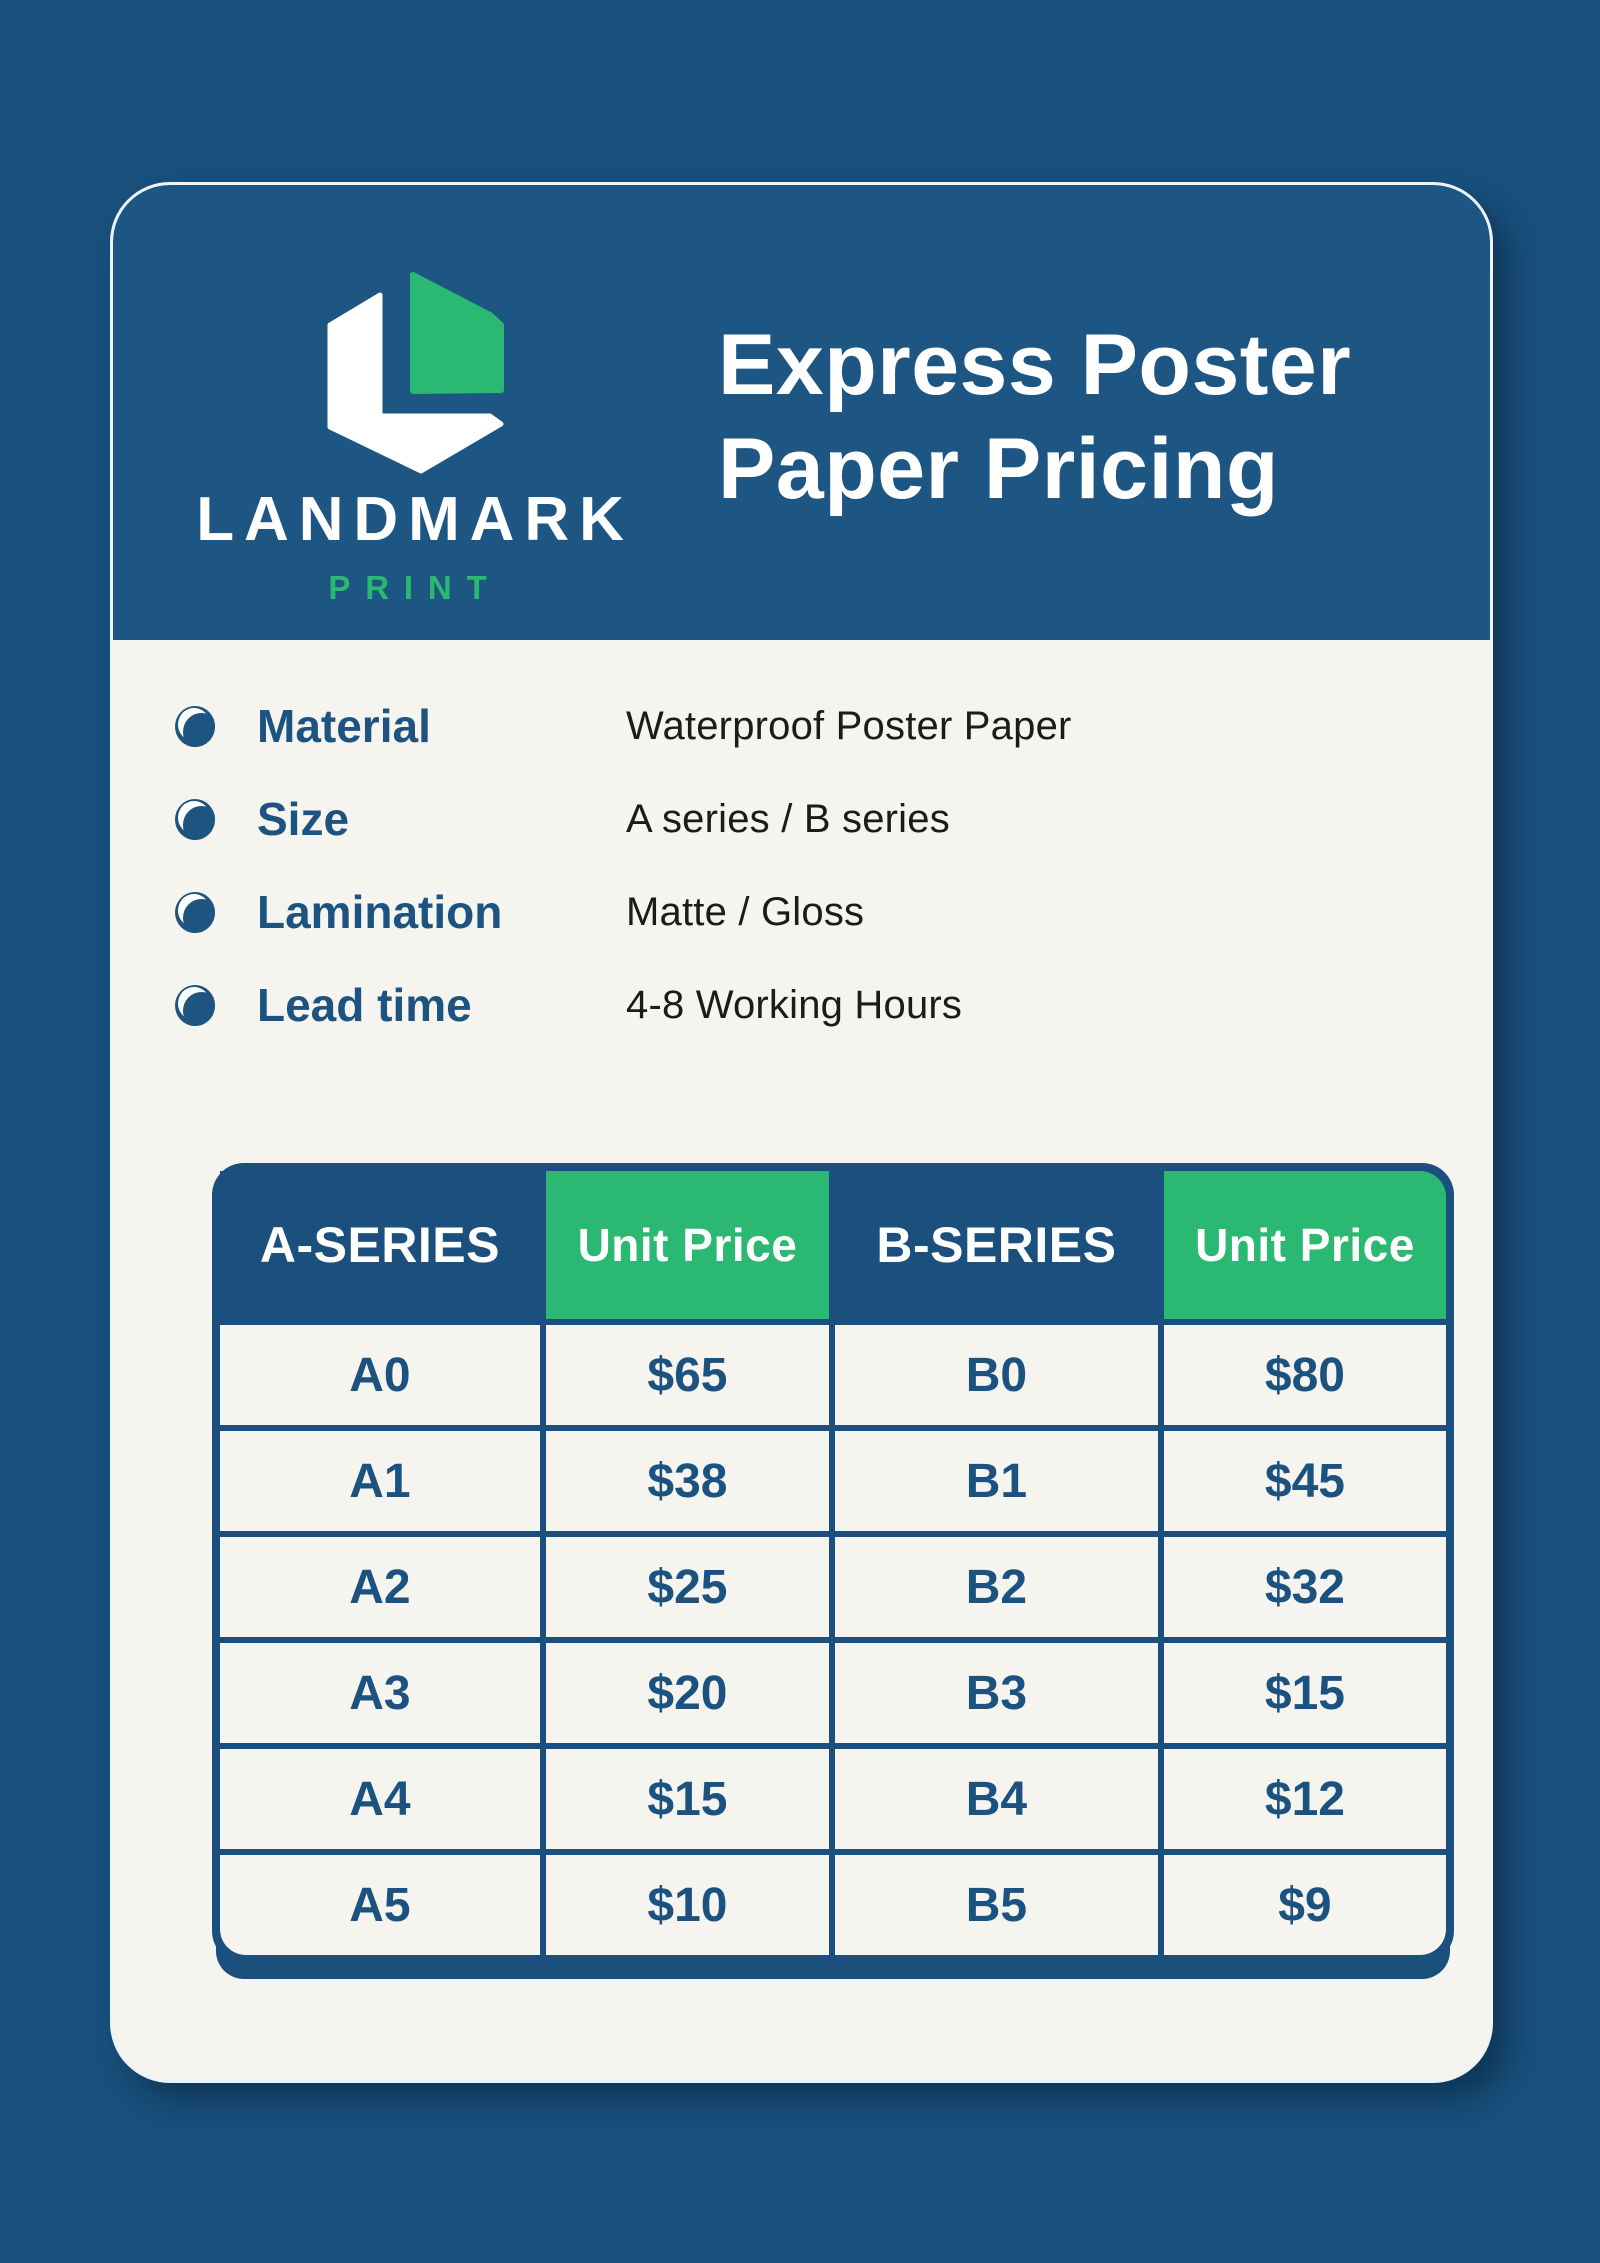 This screenshot has width=1600, height=2263. What do you see at coordinates (380, 1245) in the screenshot?
I see `column-header-a-series: A-SERIES` at bounding box center [380, 1245].